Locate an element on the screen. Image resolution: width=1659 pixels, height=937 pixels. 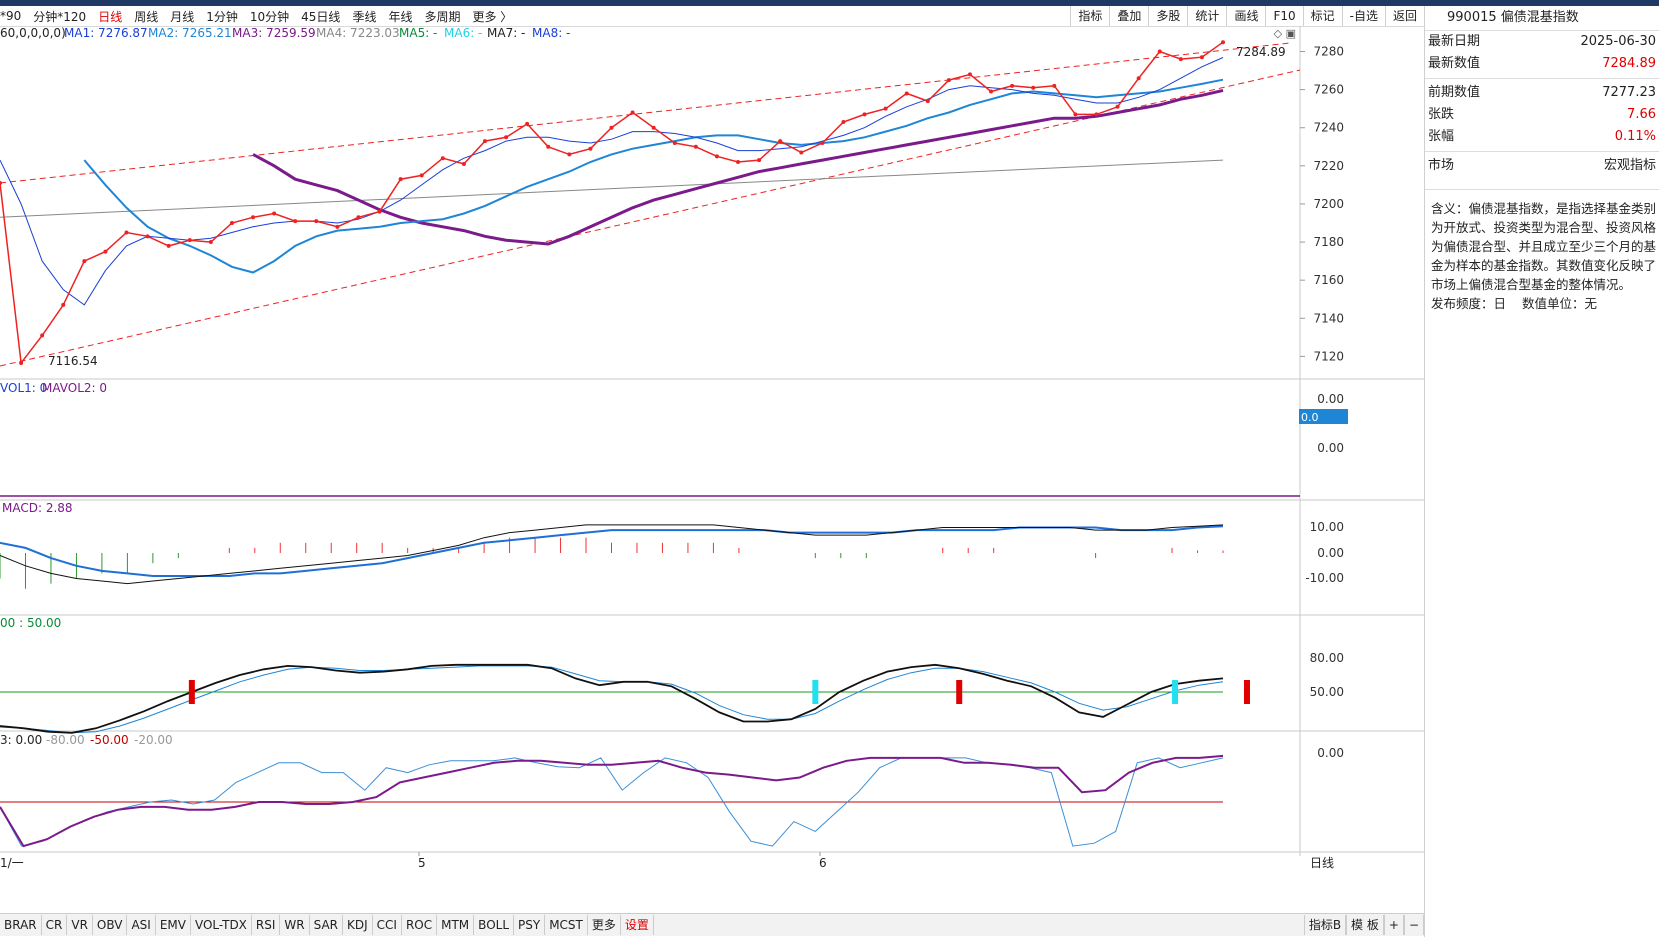
indicator-tab-3: OBV is located at coordinates (110, 925).